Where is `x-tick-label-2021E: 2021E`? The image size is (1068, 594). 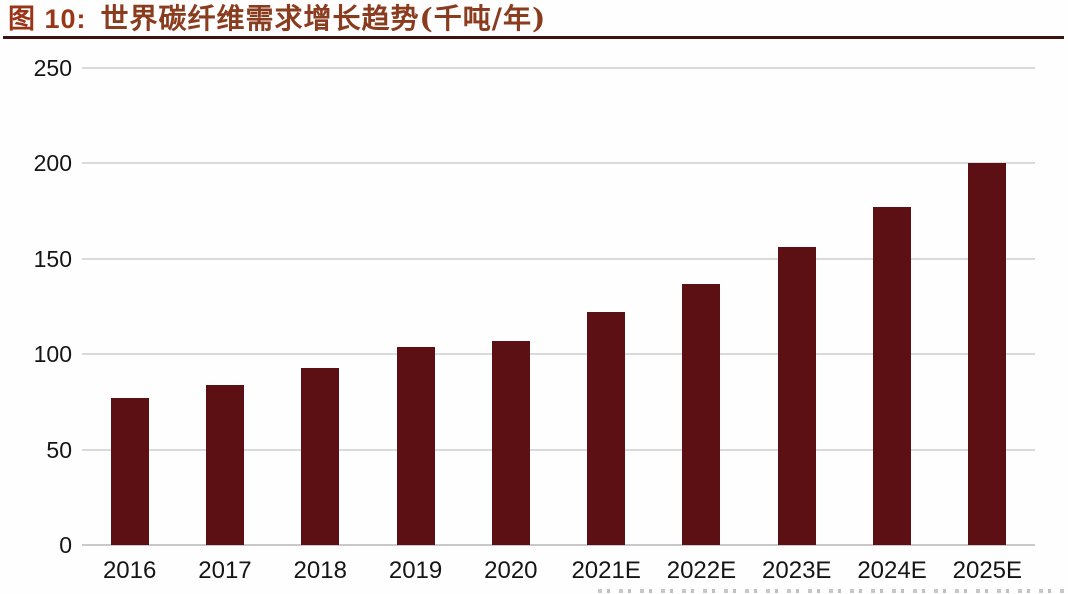
x-tick-label-2021E: 2021E is located at coordinates (606, 570).